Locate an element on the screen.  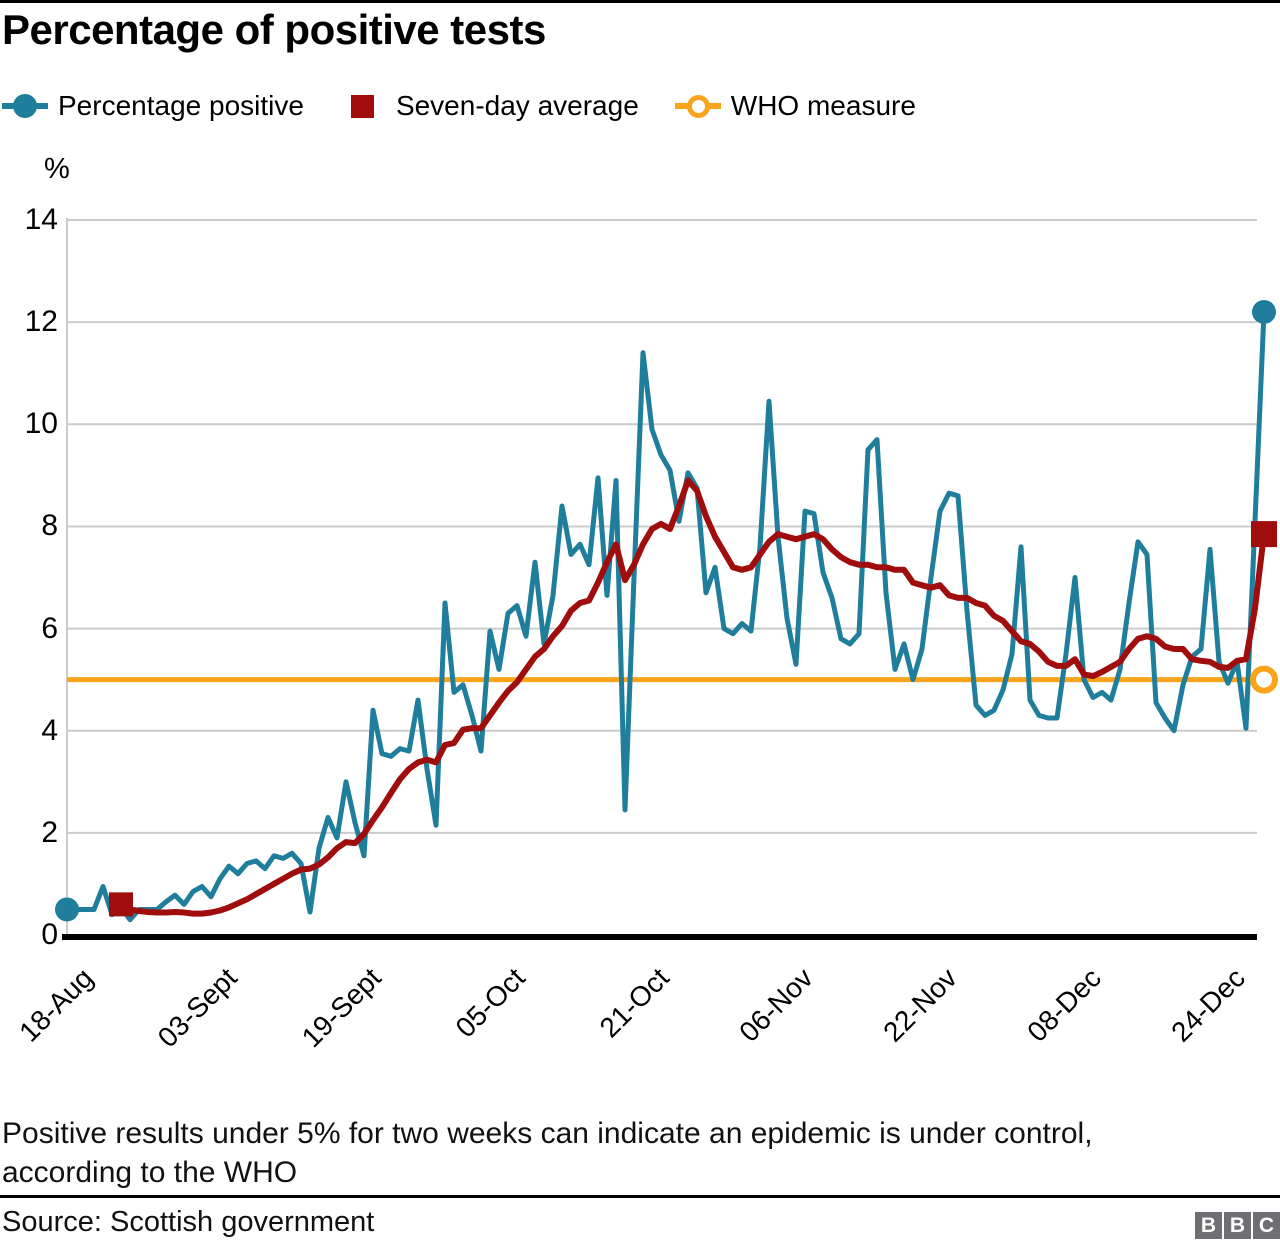
open-circle-icon is located at coordinates (697, 106).